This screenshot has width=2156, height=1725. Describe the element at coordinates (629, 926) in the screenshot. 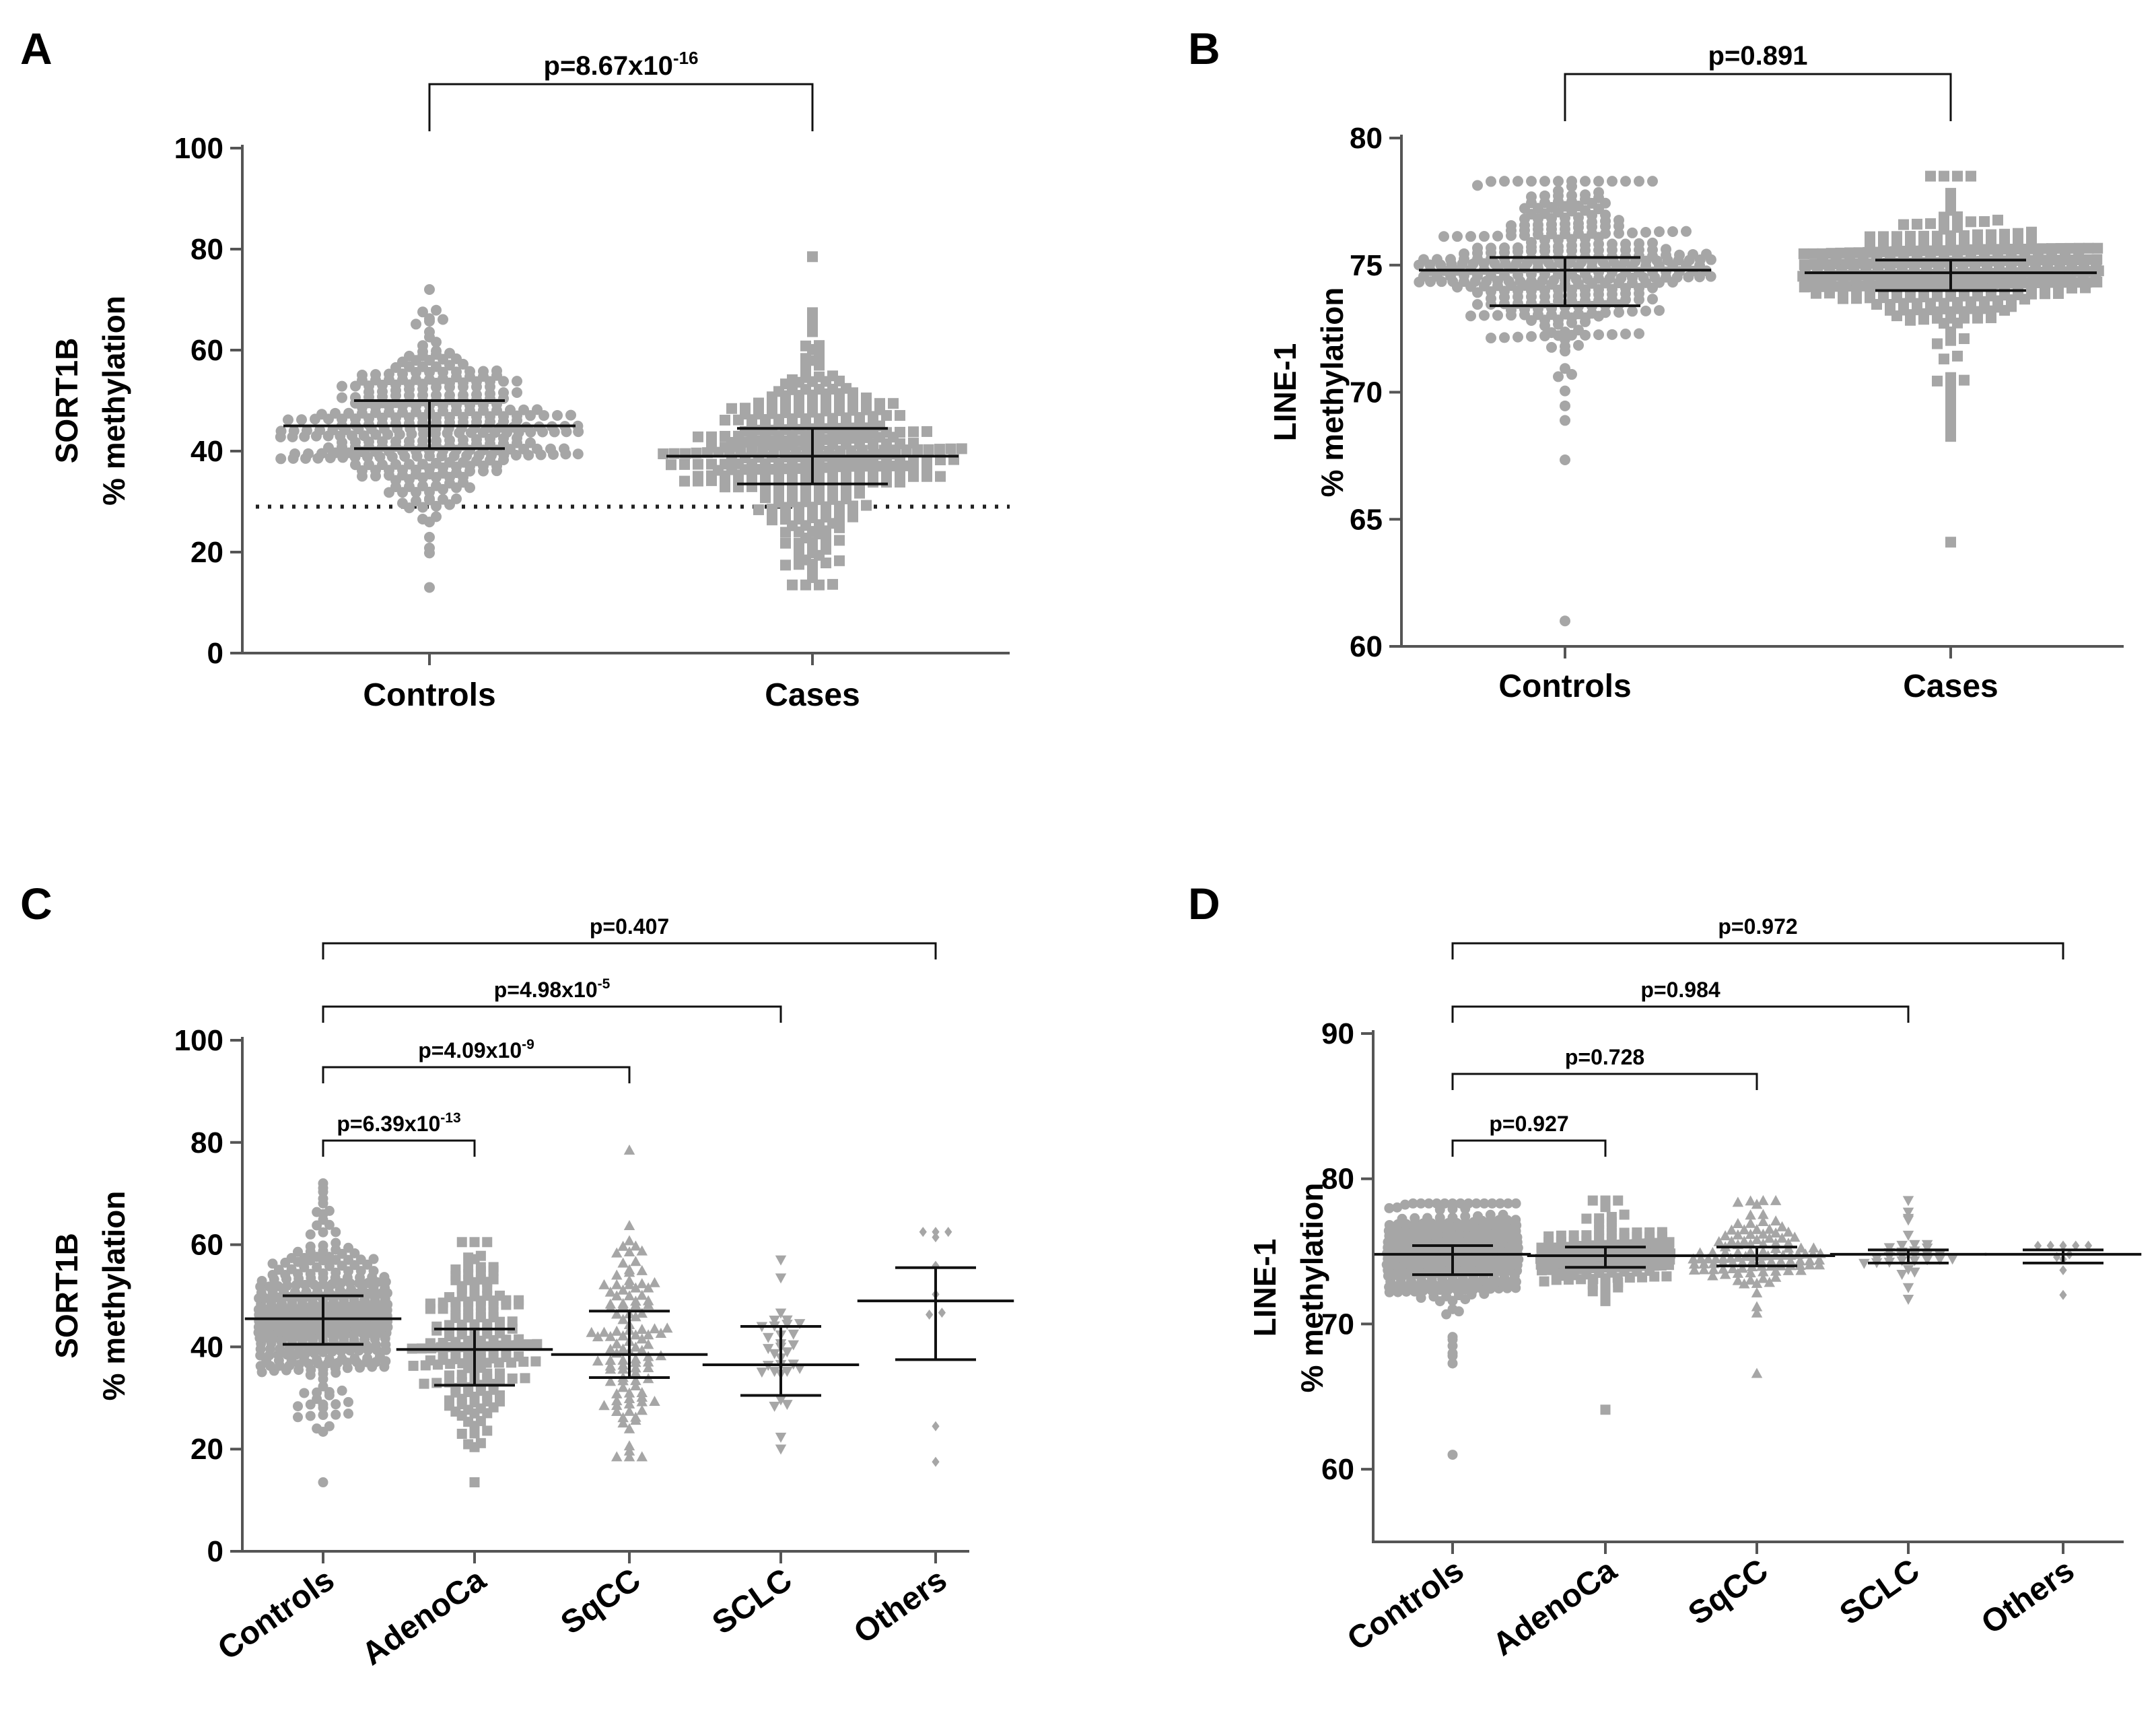

I see `p-value-label: p=0.407` at that location.